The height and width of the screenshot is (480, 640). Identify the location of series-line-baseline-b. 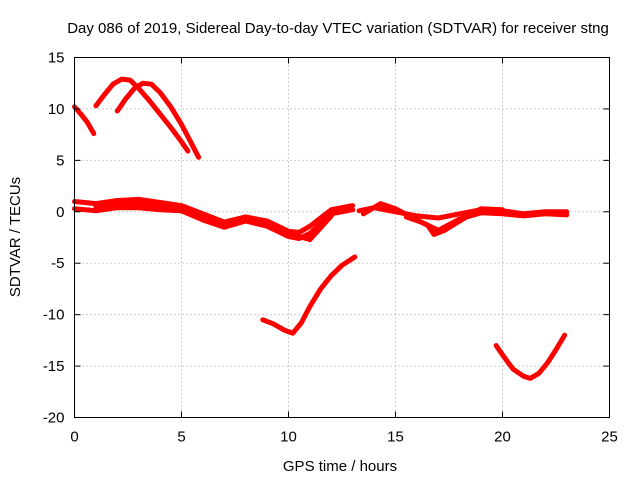
(214, 223).